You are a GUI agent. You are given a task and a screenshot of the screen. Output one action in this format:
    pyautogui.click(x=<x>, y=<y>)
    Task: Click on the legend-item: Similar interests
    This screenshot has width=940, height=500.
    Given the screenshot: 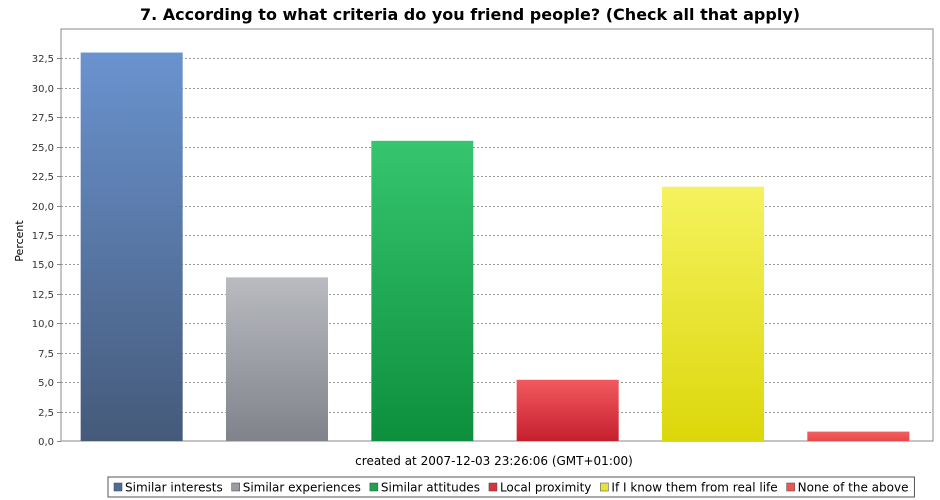 What is the action you would take?
    pyautogui.click(x=174, y=488)
    